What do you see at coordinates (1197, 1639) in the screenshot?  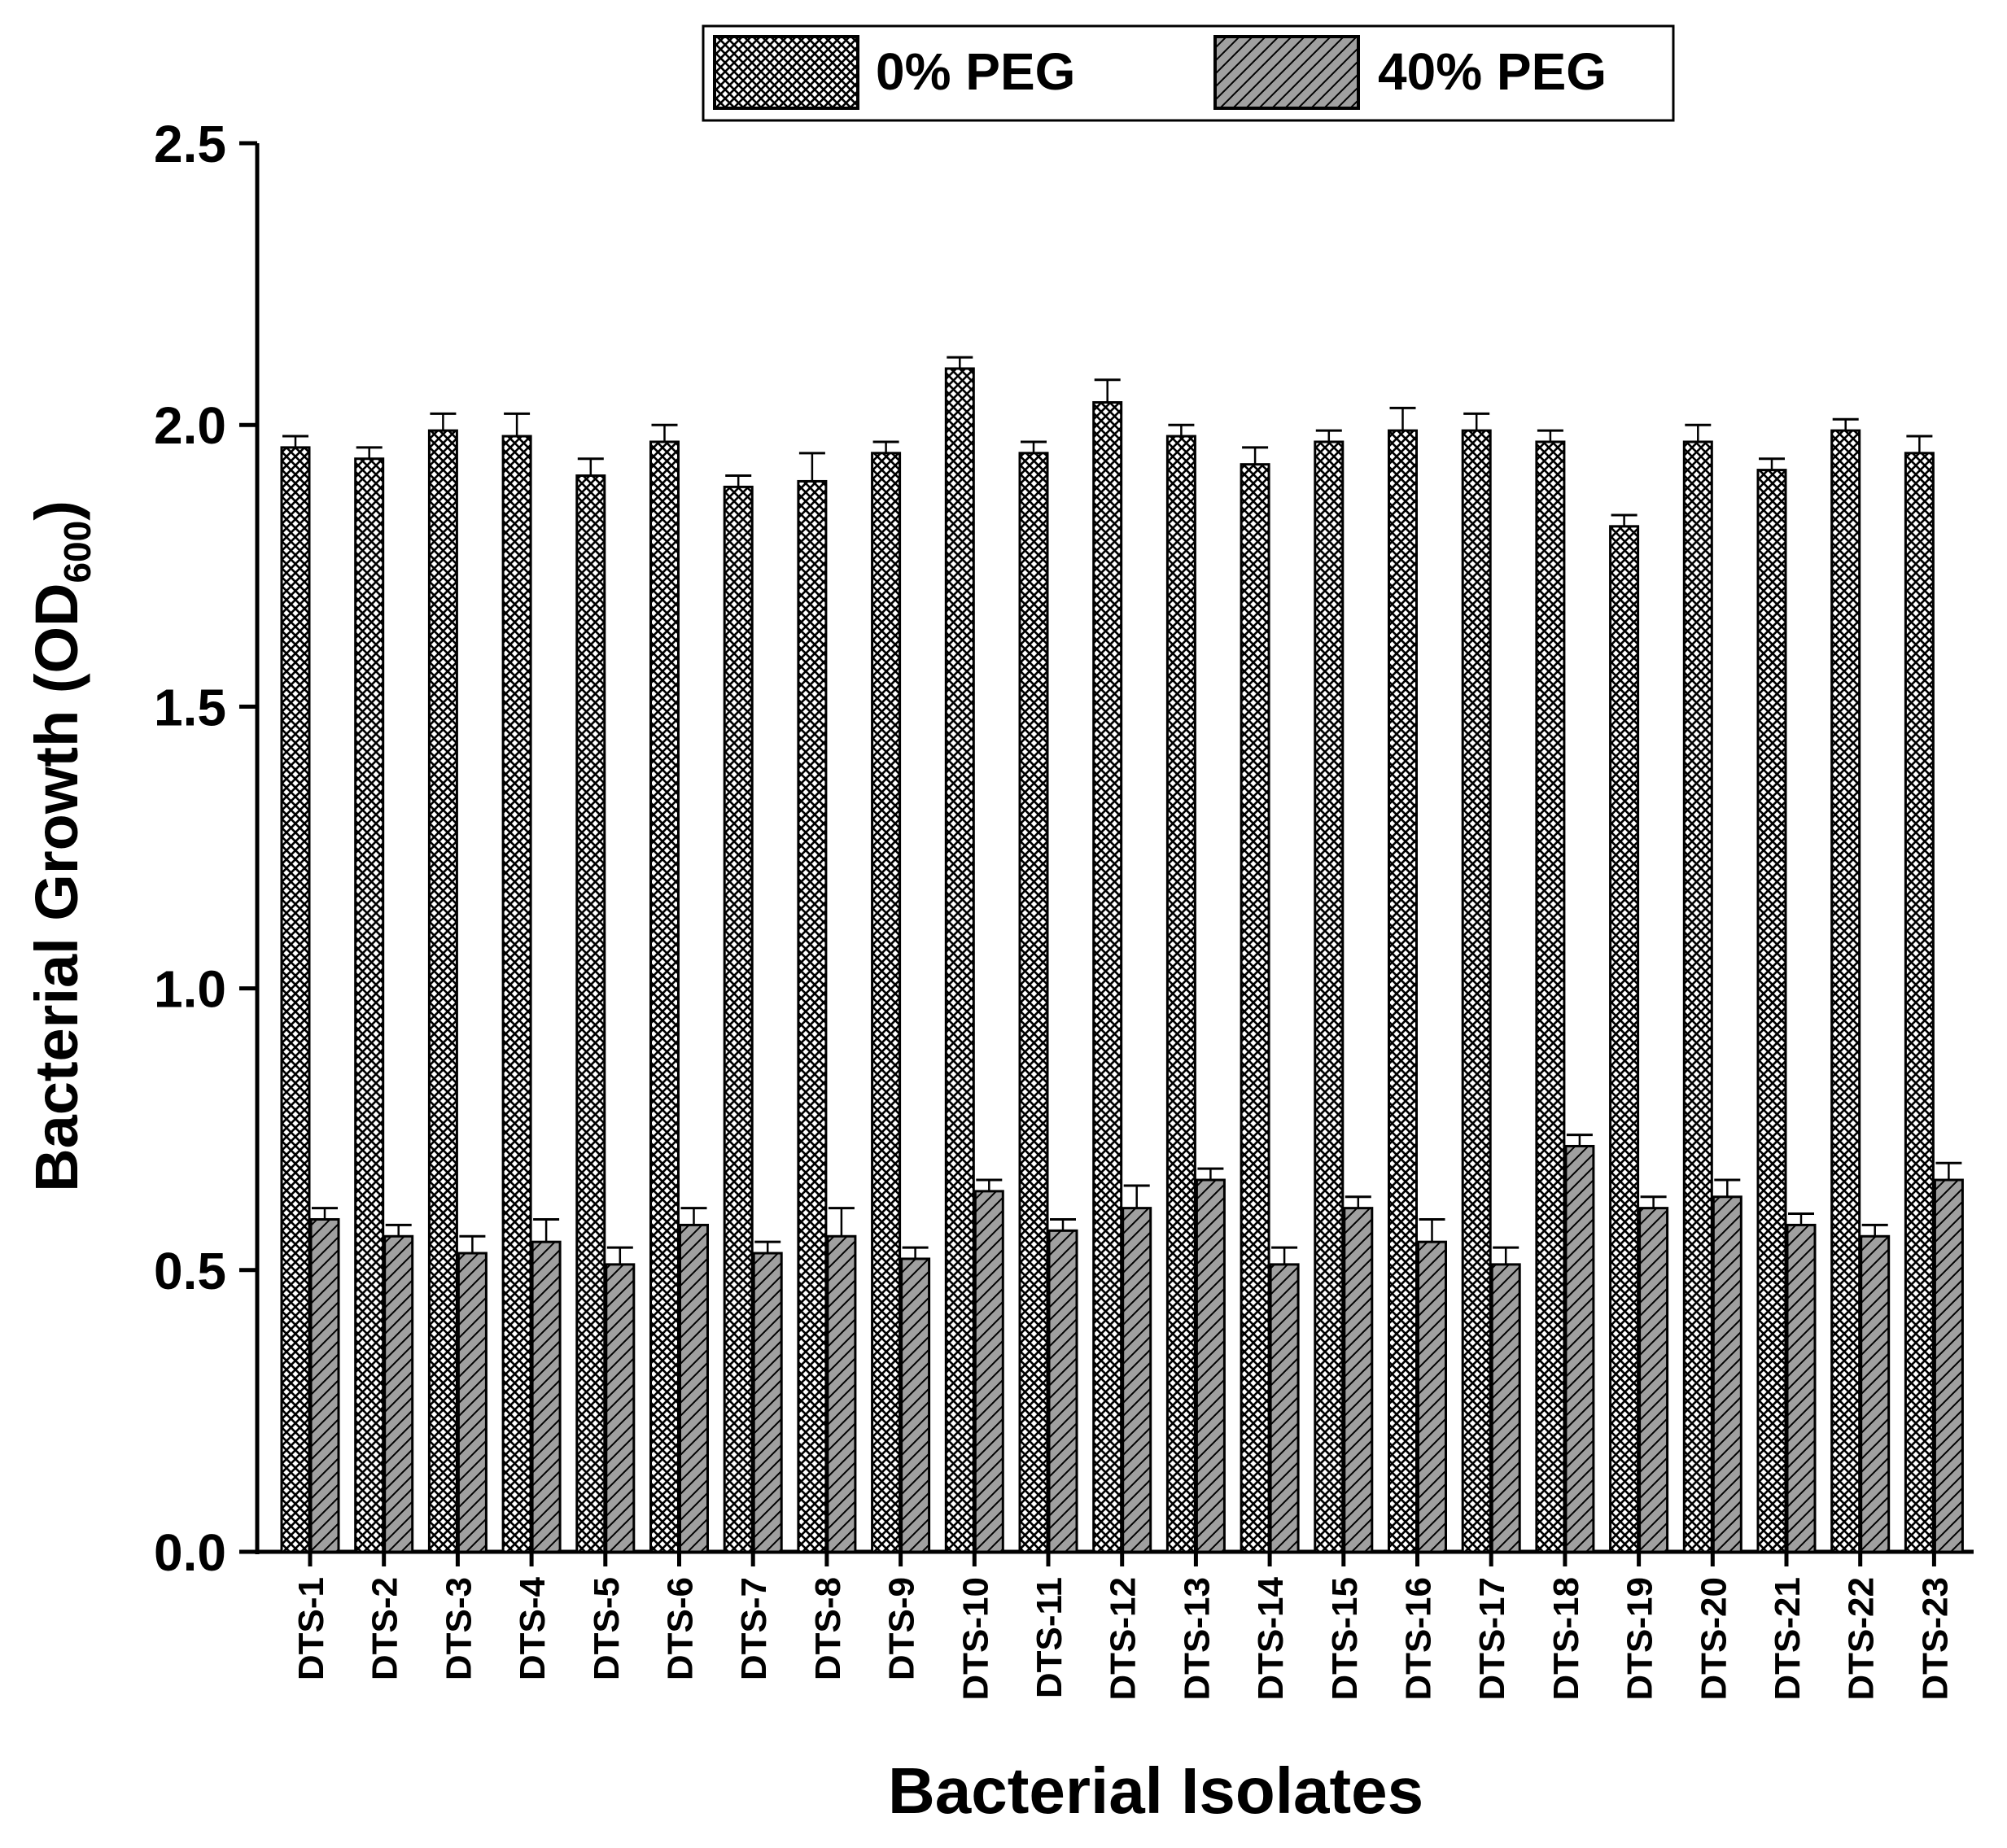 I see `x-tick-label: DTS-13` at bounding box center [1197, 1639].